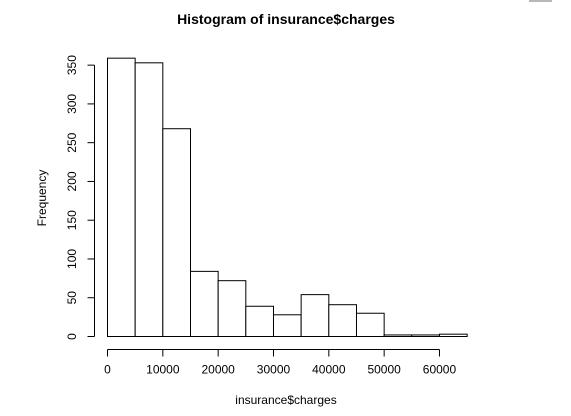 Image resolution: width=571 pixels, height=416 pixels. What do you see at coordinates (72, 259) in the screenshot?
I see `y-tick-label: 100` at bounding box center [72, 259].